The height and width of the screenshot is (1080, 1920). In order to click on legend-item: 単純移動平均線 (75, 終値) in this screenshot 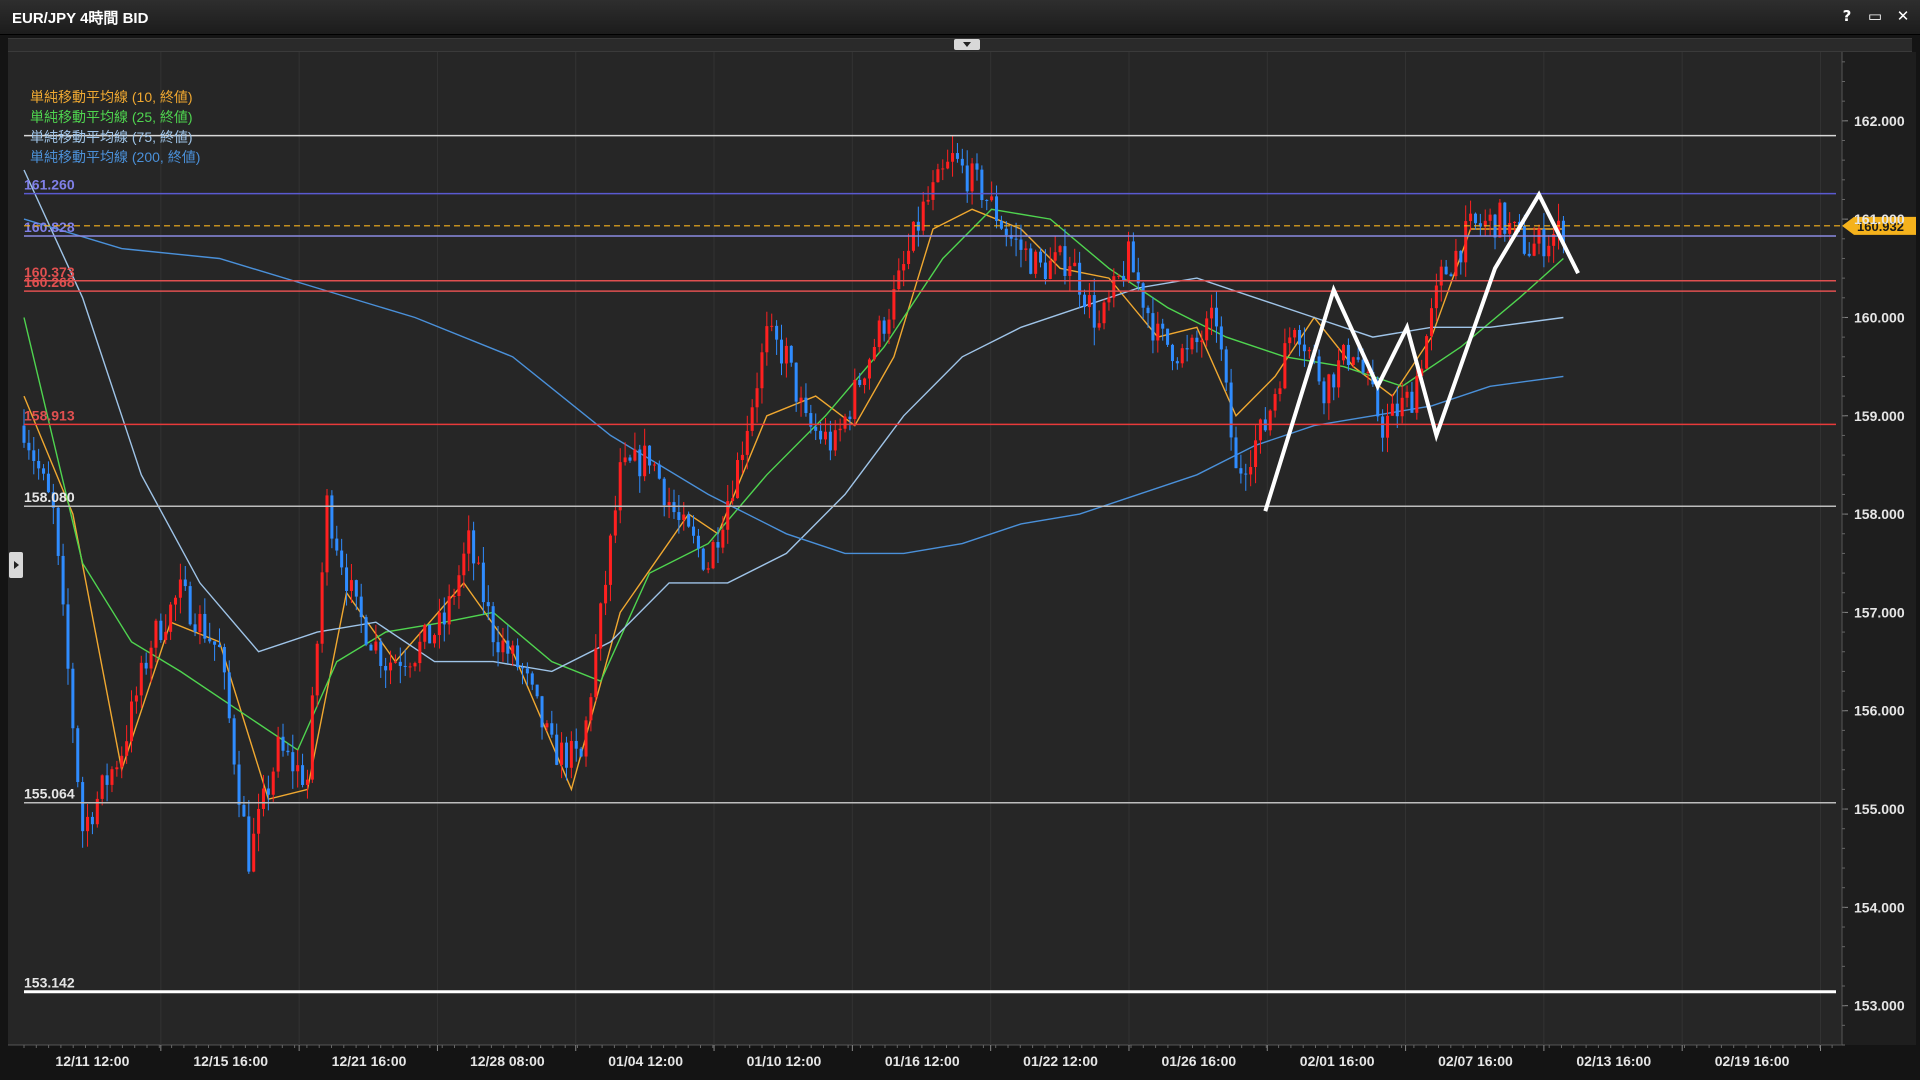, I will do `click(111, 137)`.